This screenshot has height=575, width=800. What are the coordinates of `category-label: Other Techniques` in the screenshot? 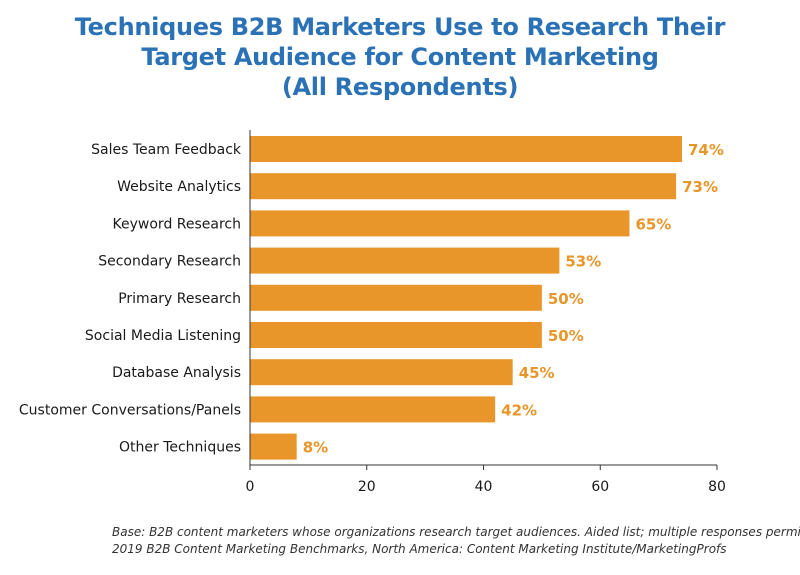 It's located at (180, 448).